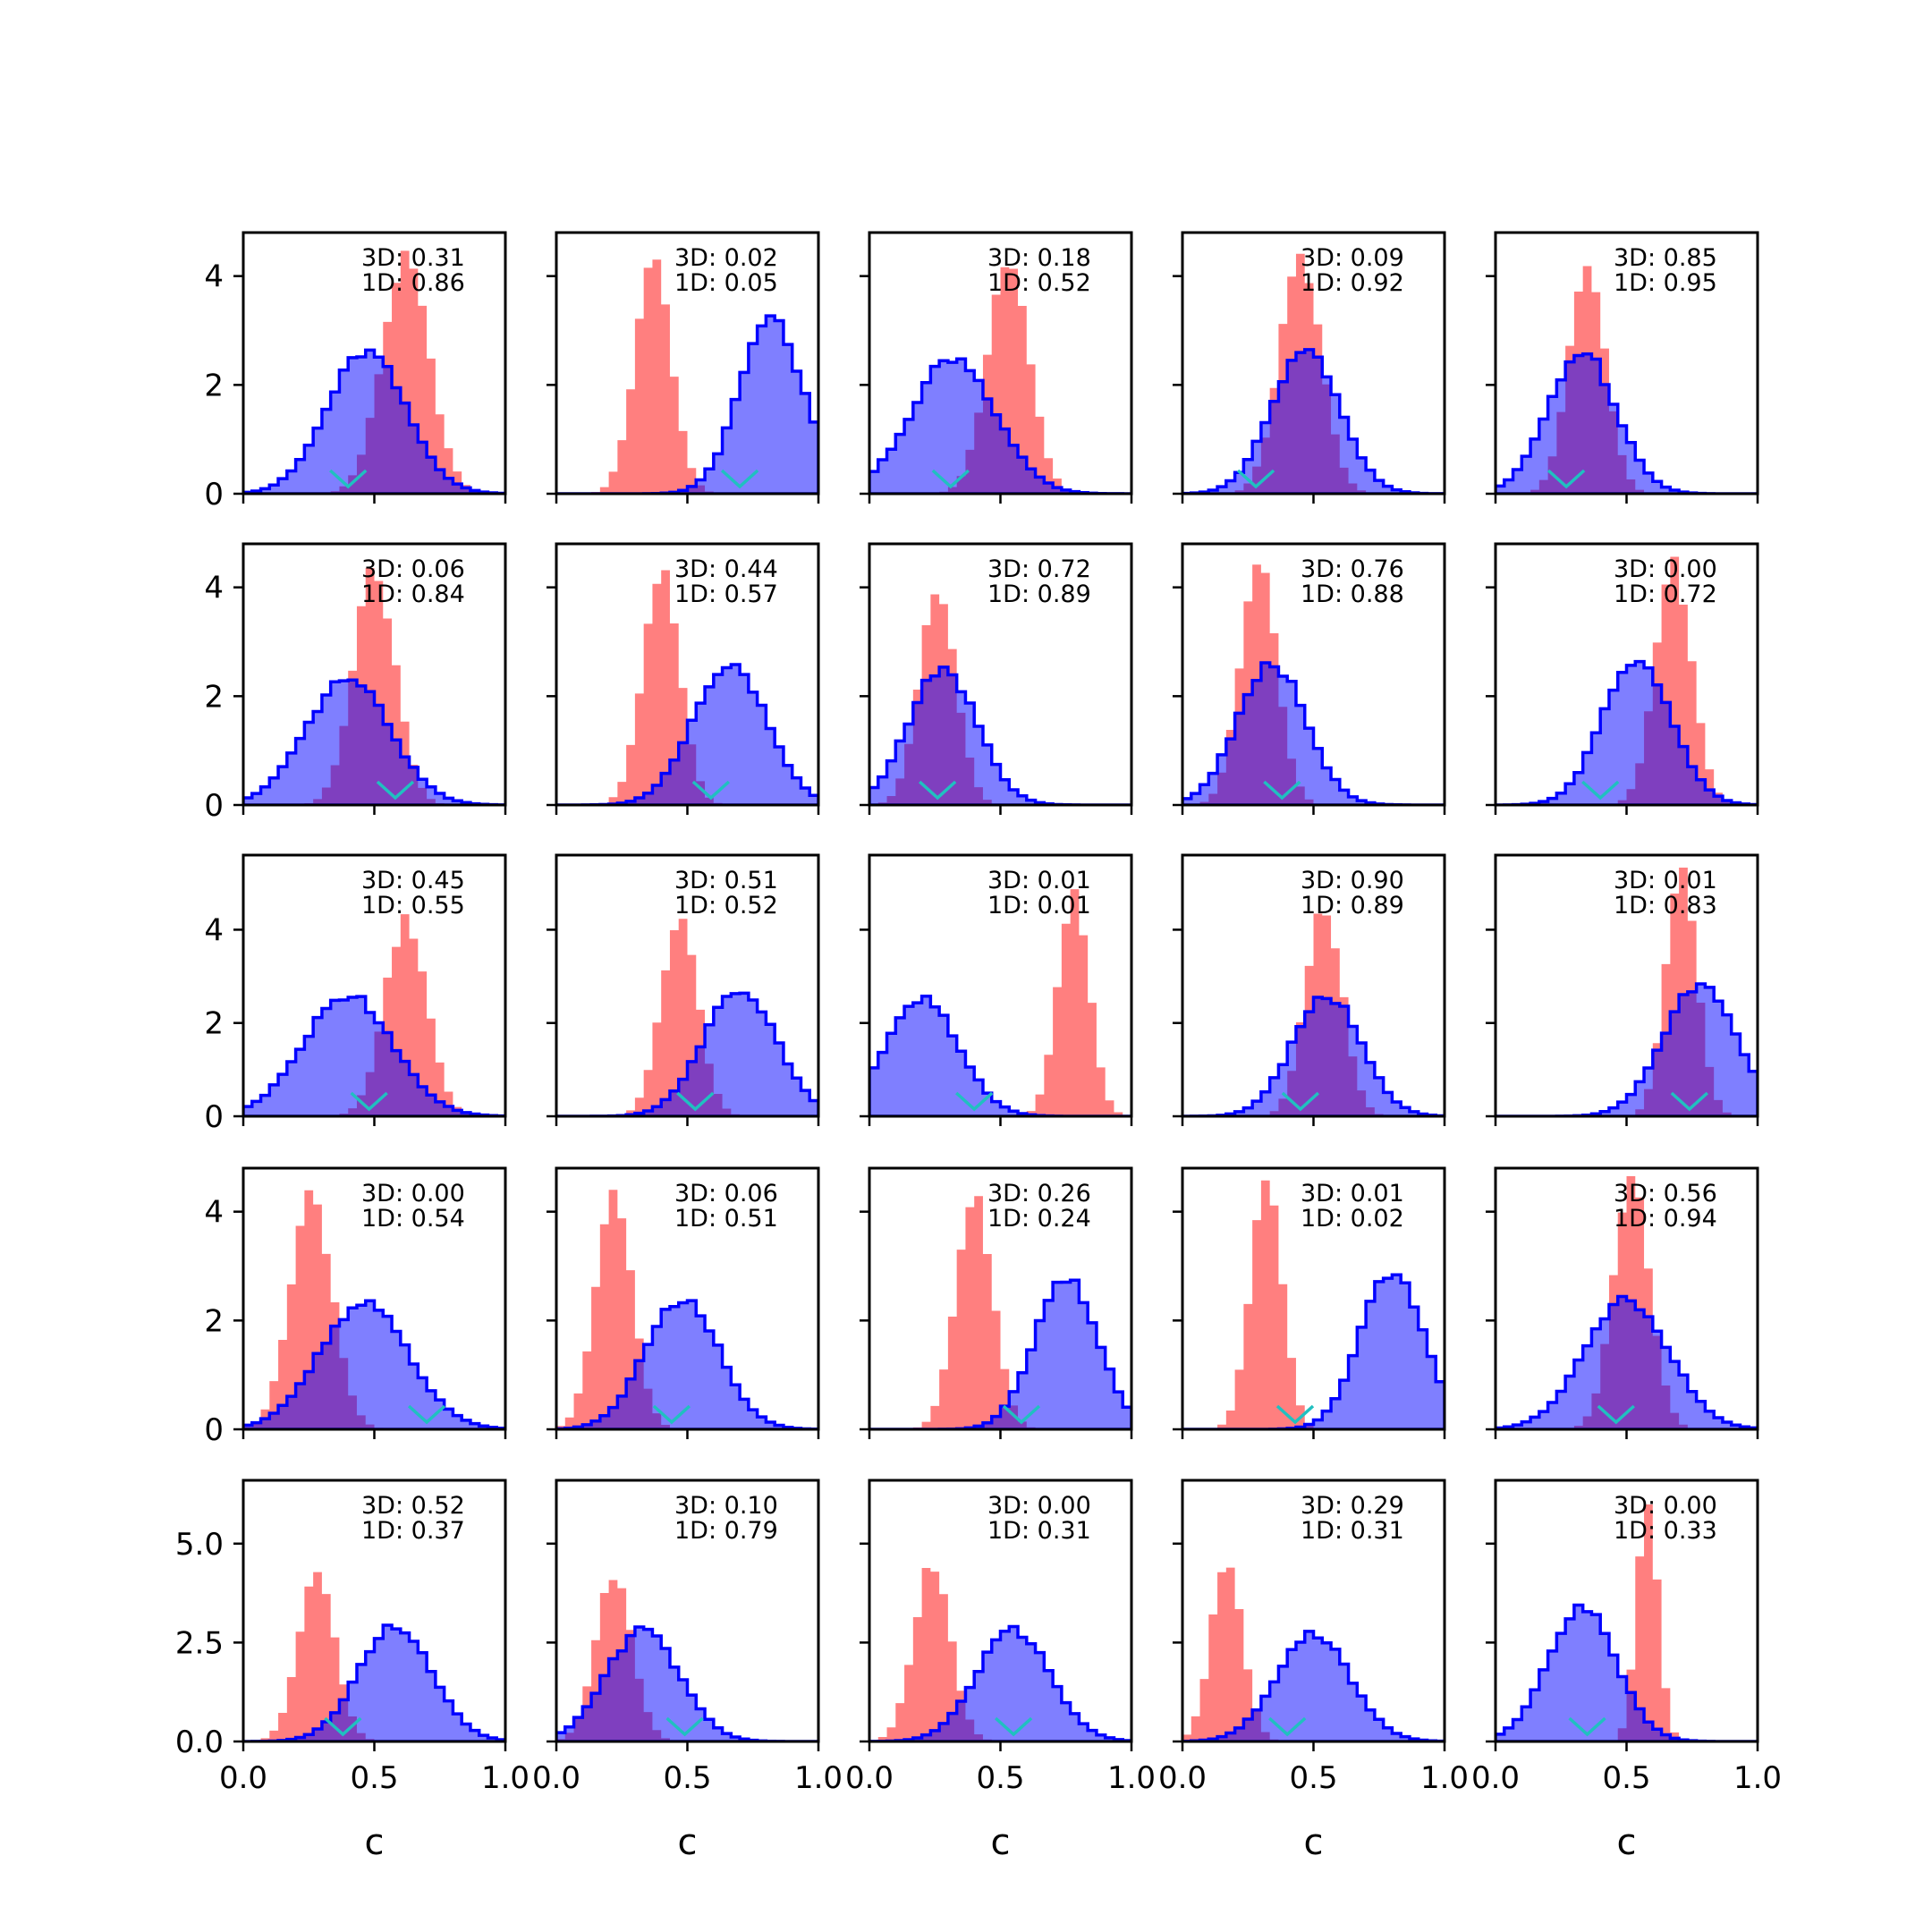 The height and width of the screenshot is (1932, 1932). What do you see at coordinates (214, 930) in the screenshot?
I see `y-tick-label: 4` at bounding box center [214, 930].